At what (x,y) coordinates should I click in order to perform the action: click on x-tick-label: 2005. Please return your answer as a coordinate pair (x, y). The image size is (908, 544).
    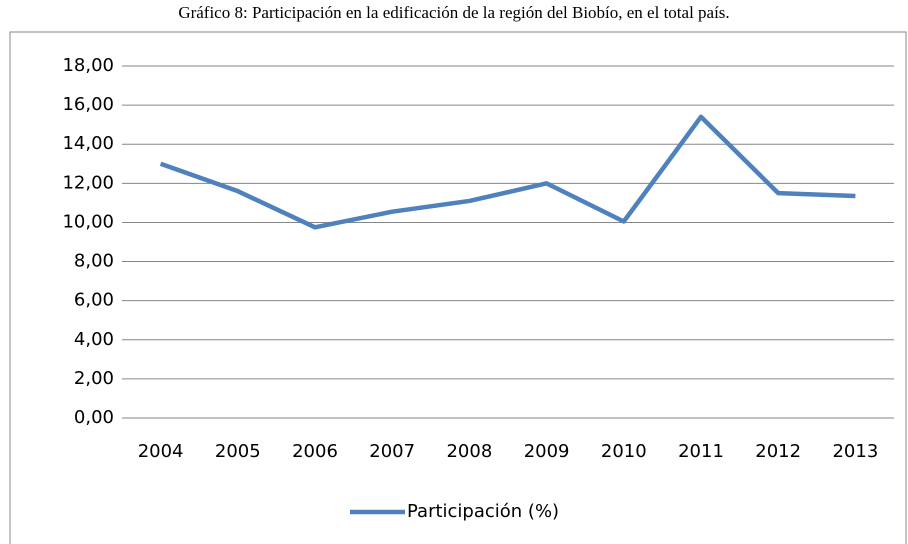
    Looking at the image, I should click on (238, 451).